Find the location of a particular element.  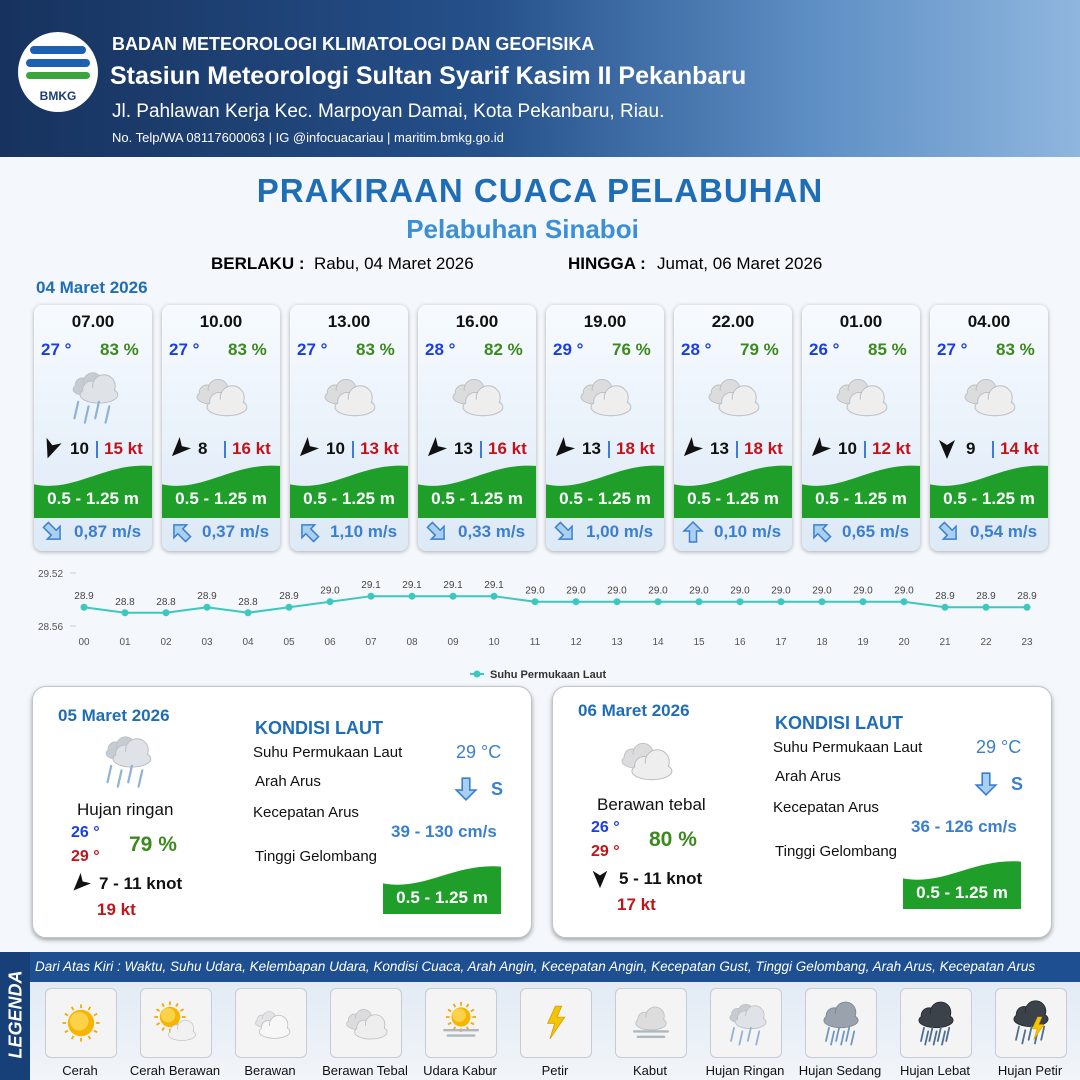

forecast-card: 22.00 28 ° 79 % 13 18 kt 0.5 - 1.25 m 0,10 m/s is located at coordinates (733, 428).